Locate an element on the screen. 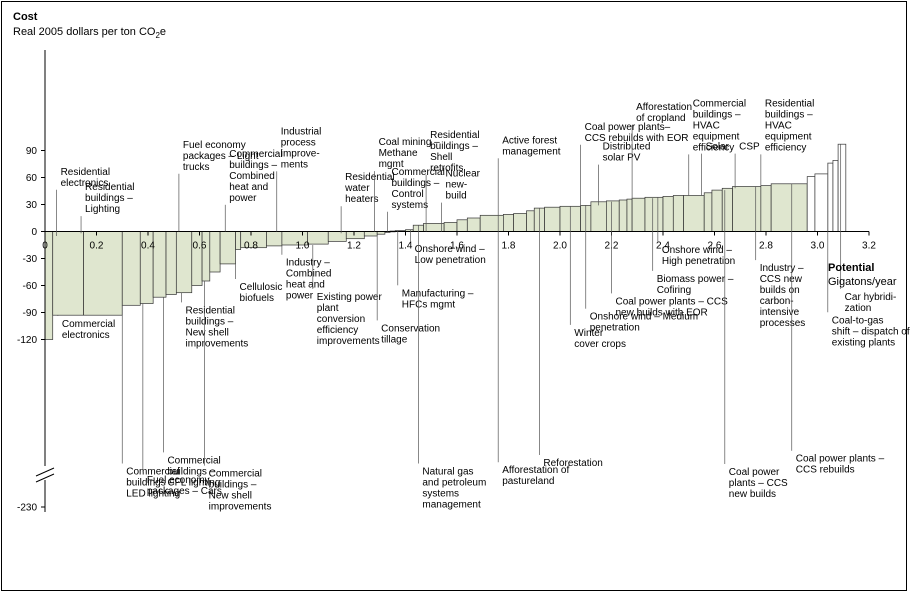 Image resolution: width=910 pixels, height=594 pixels. y-tick-label: 30 is located at coordinates (32, 205).